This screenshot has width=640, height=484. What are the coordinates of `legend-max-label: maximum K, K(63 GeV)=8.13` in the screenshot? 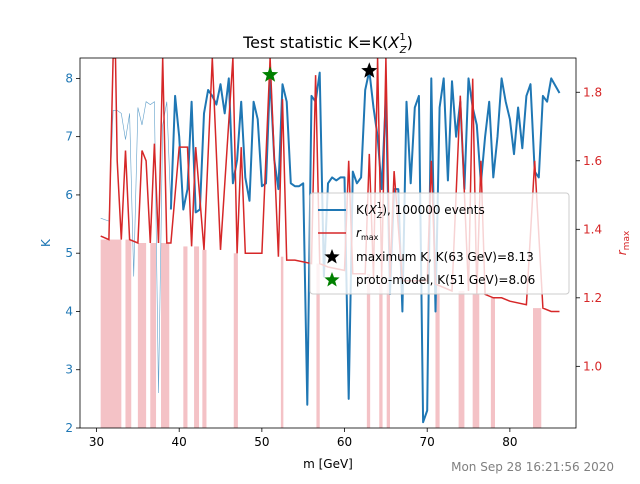 It's located at (445, 257).